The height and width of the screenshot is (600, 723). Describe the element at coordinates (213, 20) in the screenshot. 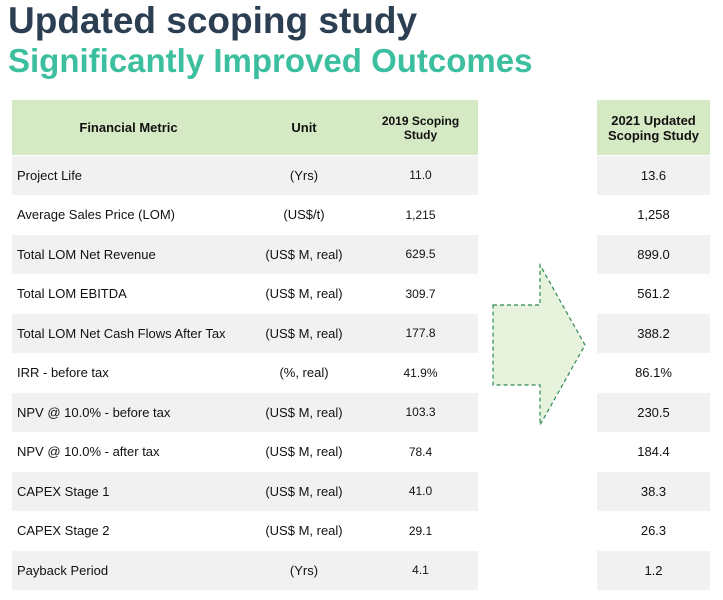

I see `title: Updated scoping study` at that location.